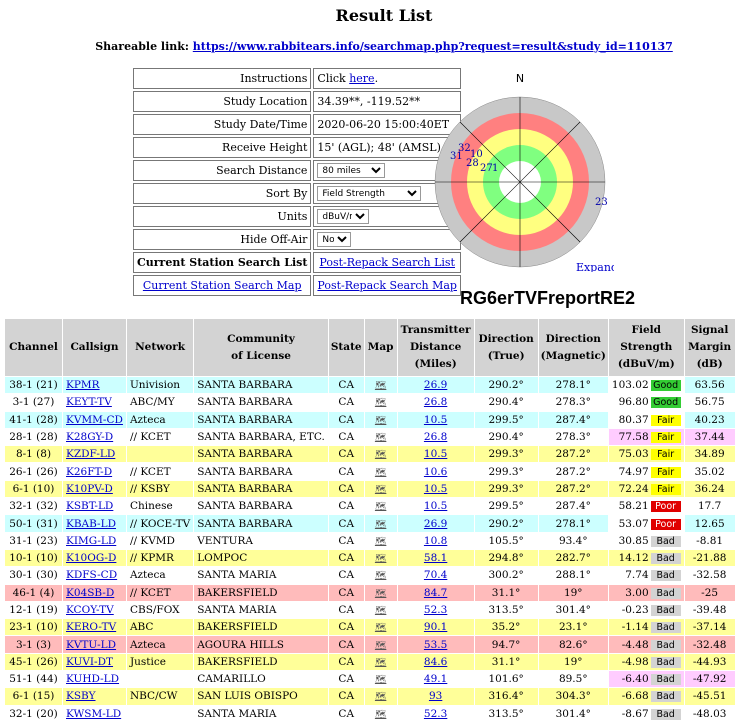 Image resolution: width=750 pixels, height=728 pixels. Describe the element at coordinates (91, 523) in the screenshot. I see `callsign-link: KBAB-LD` at that location.